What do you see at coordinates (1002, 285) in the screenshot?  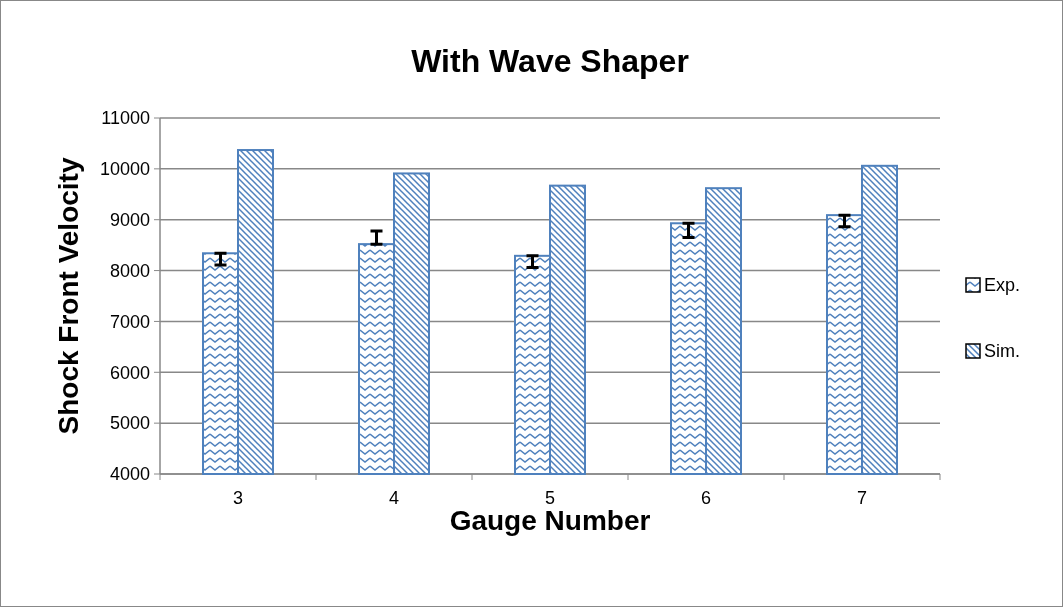 I see `legend-label: Exp.` at bounding box center [1002, 285].